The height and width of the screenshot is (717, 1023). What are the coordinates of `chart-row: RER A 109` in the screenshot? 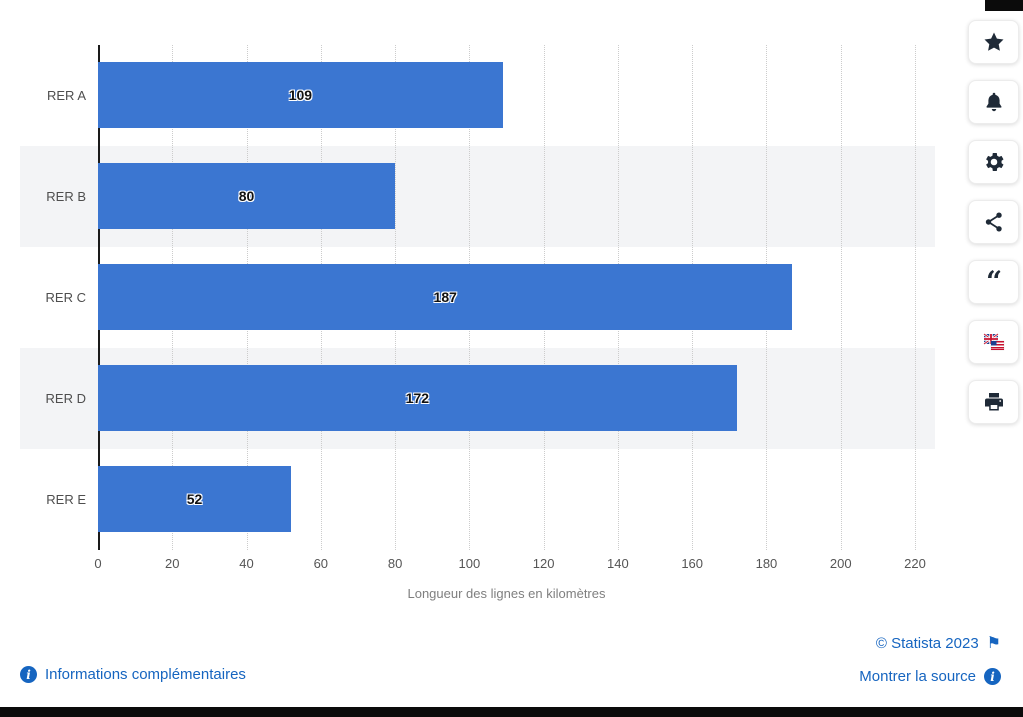 It's located at (477, 95).